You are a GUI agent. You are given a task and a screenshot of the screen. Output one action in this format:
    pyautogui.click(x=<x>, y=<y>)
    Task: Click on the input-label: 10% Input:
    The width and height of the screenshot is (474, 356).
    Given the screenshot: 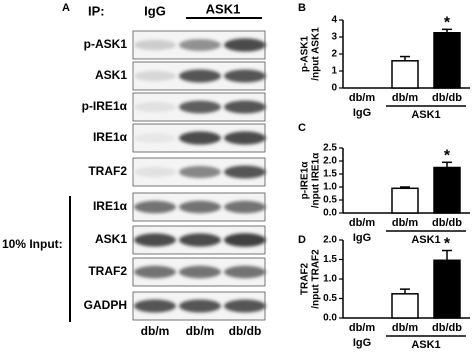 What is the action you would take?
    pyautogui.click(x=32, y=244)
    